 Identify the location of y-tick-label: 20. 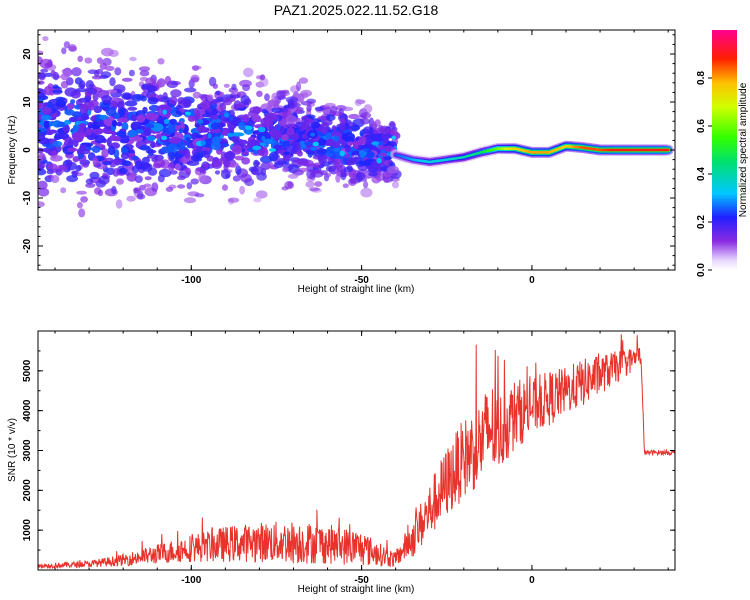
(27, 54).